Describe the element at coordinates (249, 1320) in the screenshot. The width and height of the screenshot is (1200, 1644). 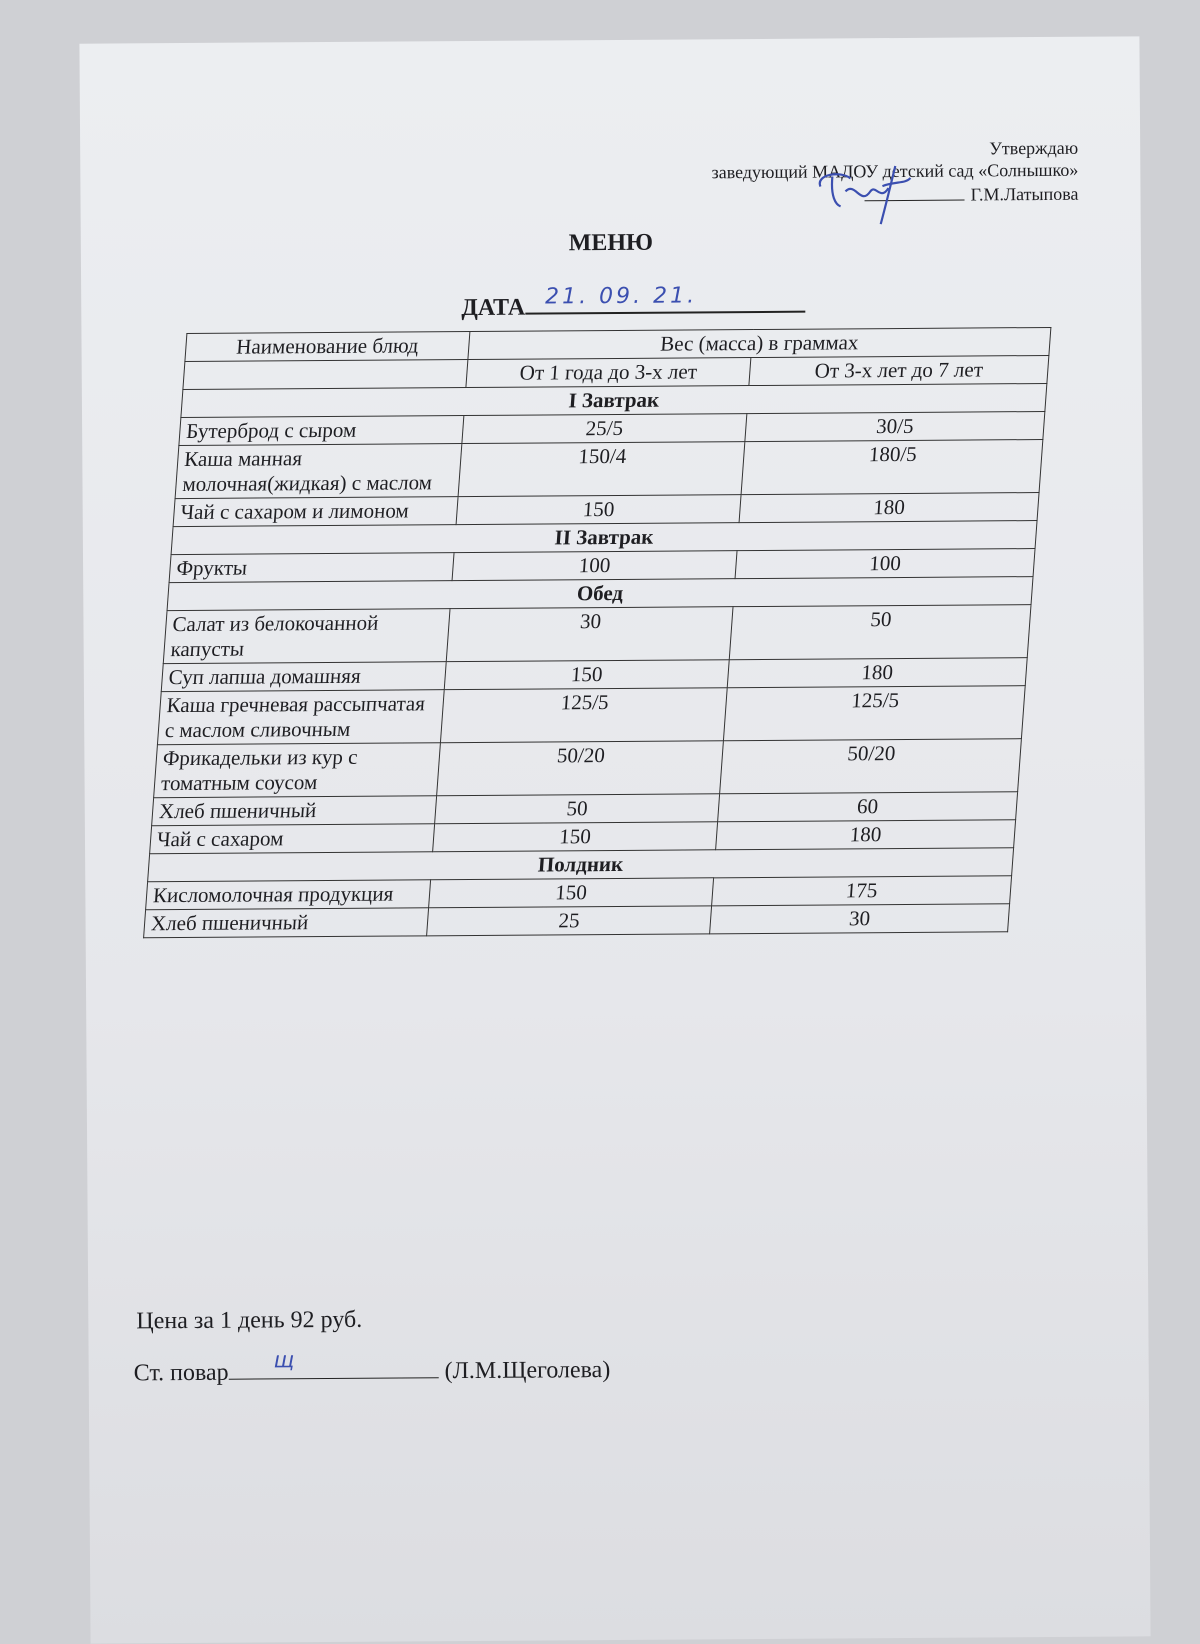
I see `price-per-day: Цена за 1 день 92 руб.` at that location.